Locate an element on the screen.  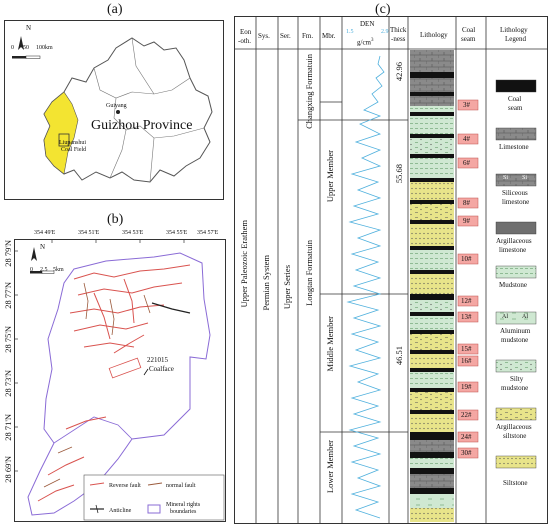
coal-seam-3: 3# is located at coordinates (466, 105).